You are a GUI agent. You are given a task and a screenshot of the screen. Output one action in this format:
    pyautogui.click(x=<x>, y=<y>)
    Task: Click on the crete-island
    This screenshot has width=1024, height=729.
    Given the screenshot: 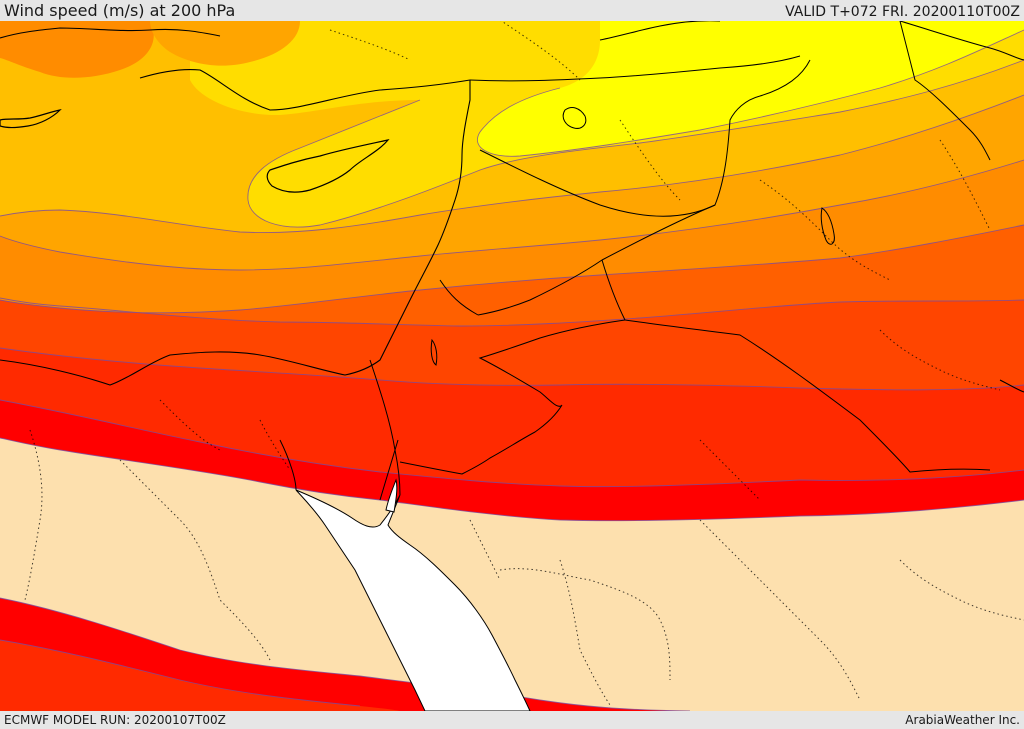 What is the action you would take?
    pyautogui.click(x=31, y=119)
    